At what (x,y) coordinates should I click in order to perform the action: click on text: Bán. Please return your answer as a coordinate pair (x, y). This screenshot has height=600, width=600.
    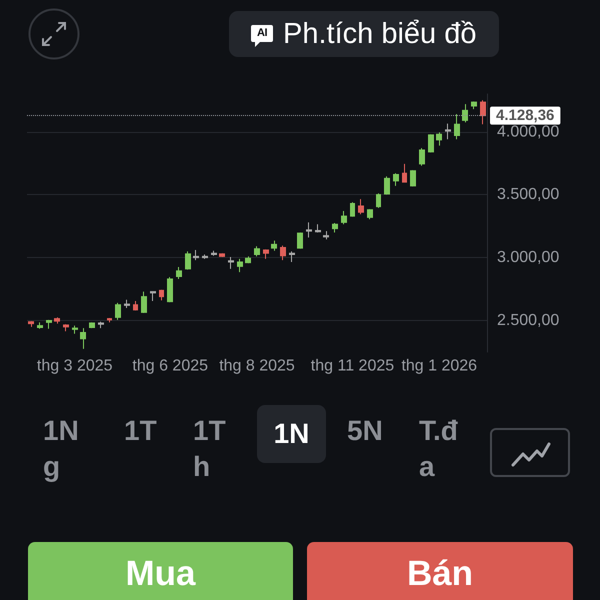
    Looking at the image, I should click on (440, 574).